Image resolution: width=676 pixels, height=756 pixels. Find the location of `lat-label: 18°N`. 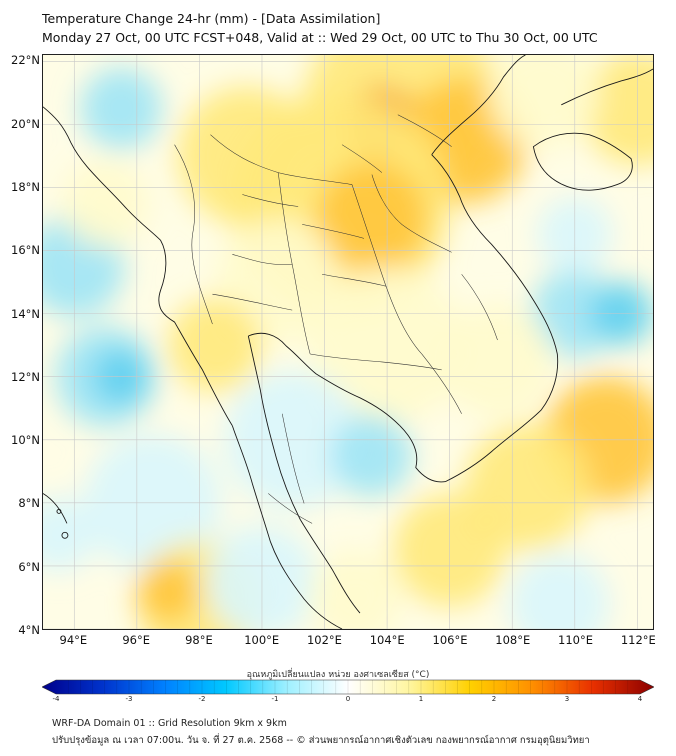

lat-label: 18°N is located at coordinates (25, 186).